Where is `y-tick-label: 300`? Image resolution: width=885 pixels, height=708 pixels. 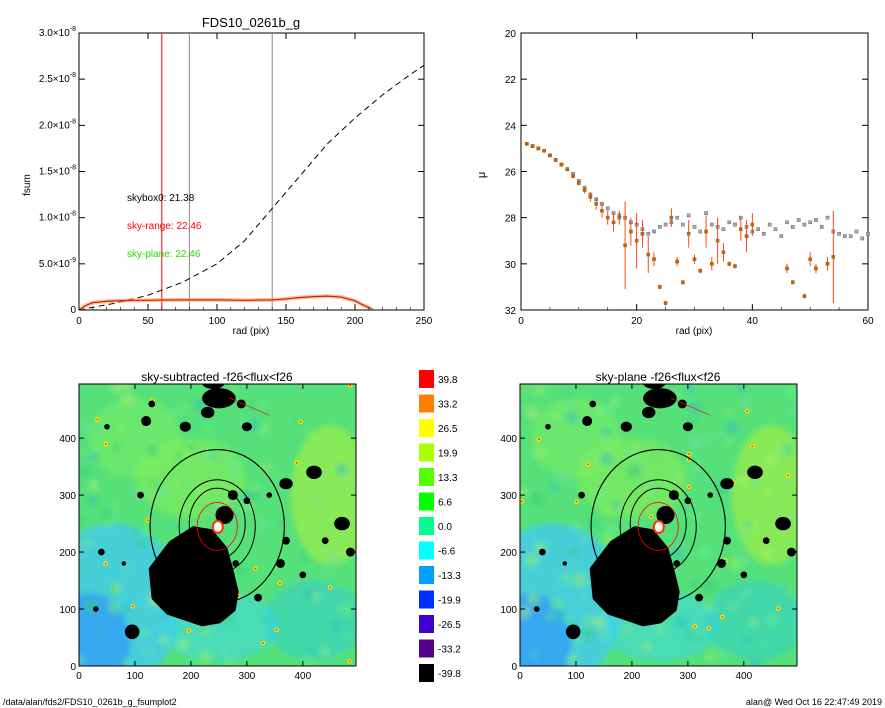
y-tick-label: 300 is located at coordinates (508, 496).